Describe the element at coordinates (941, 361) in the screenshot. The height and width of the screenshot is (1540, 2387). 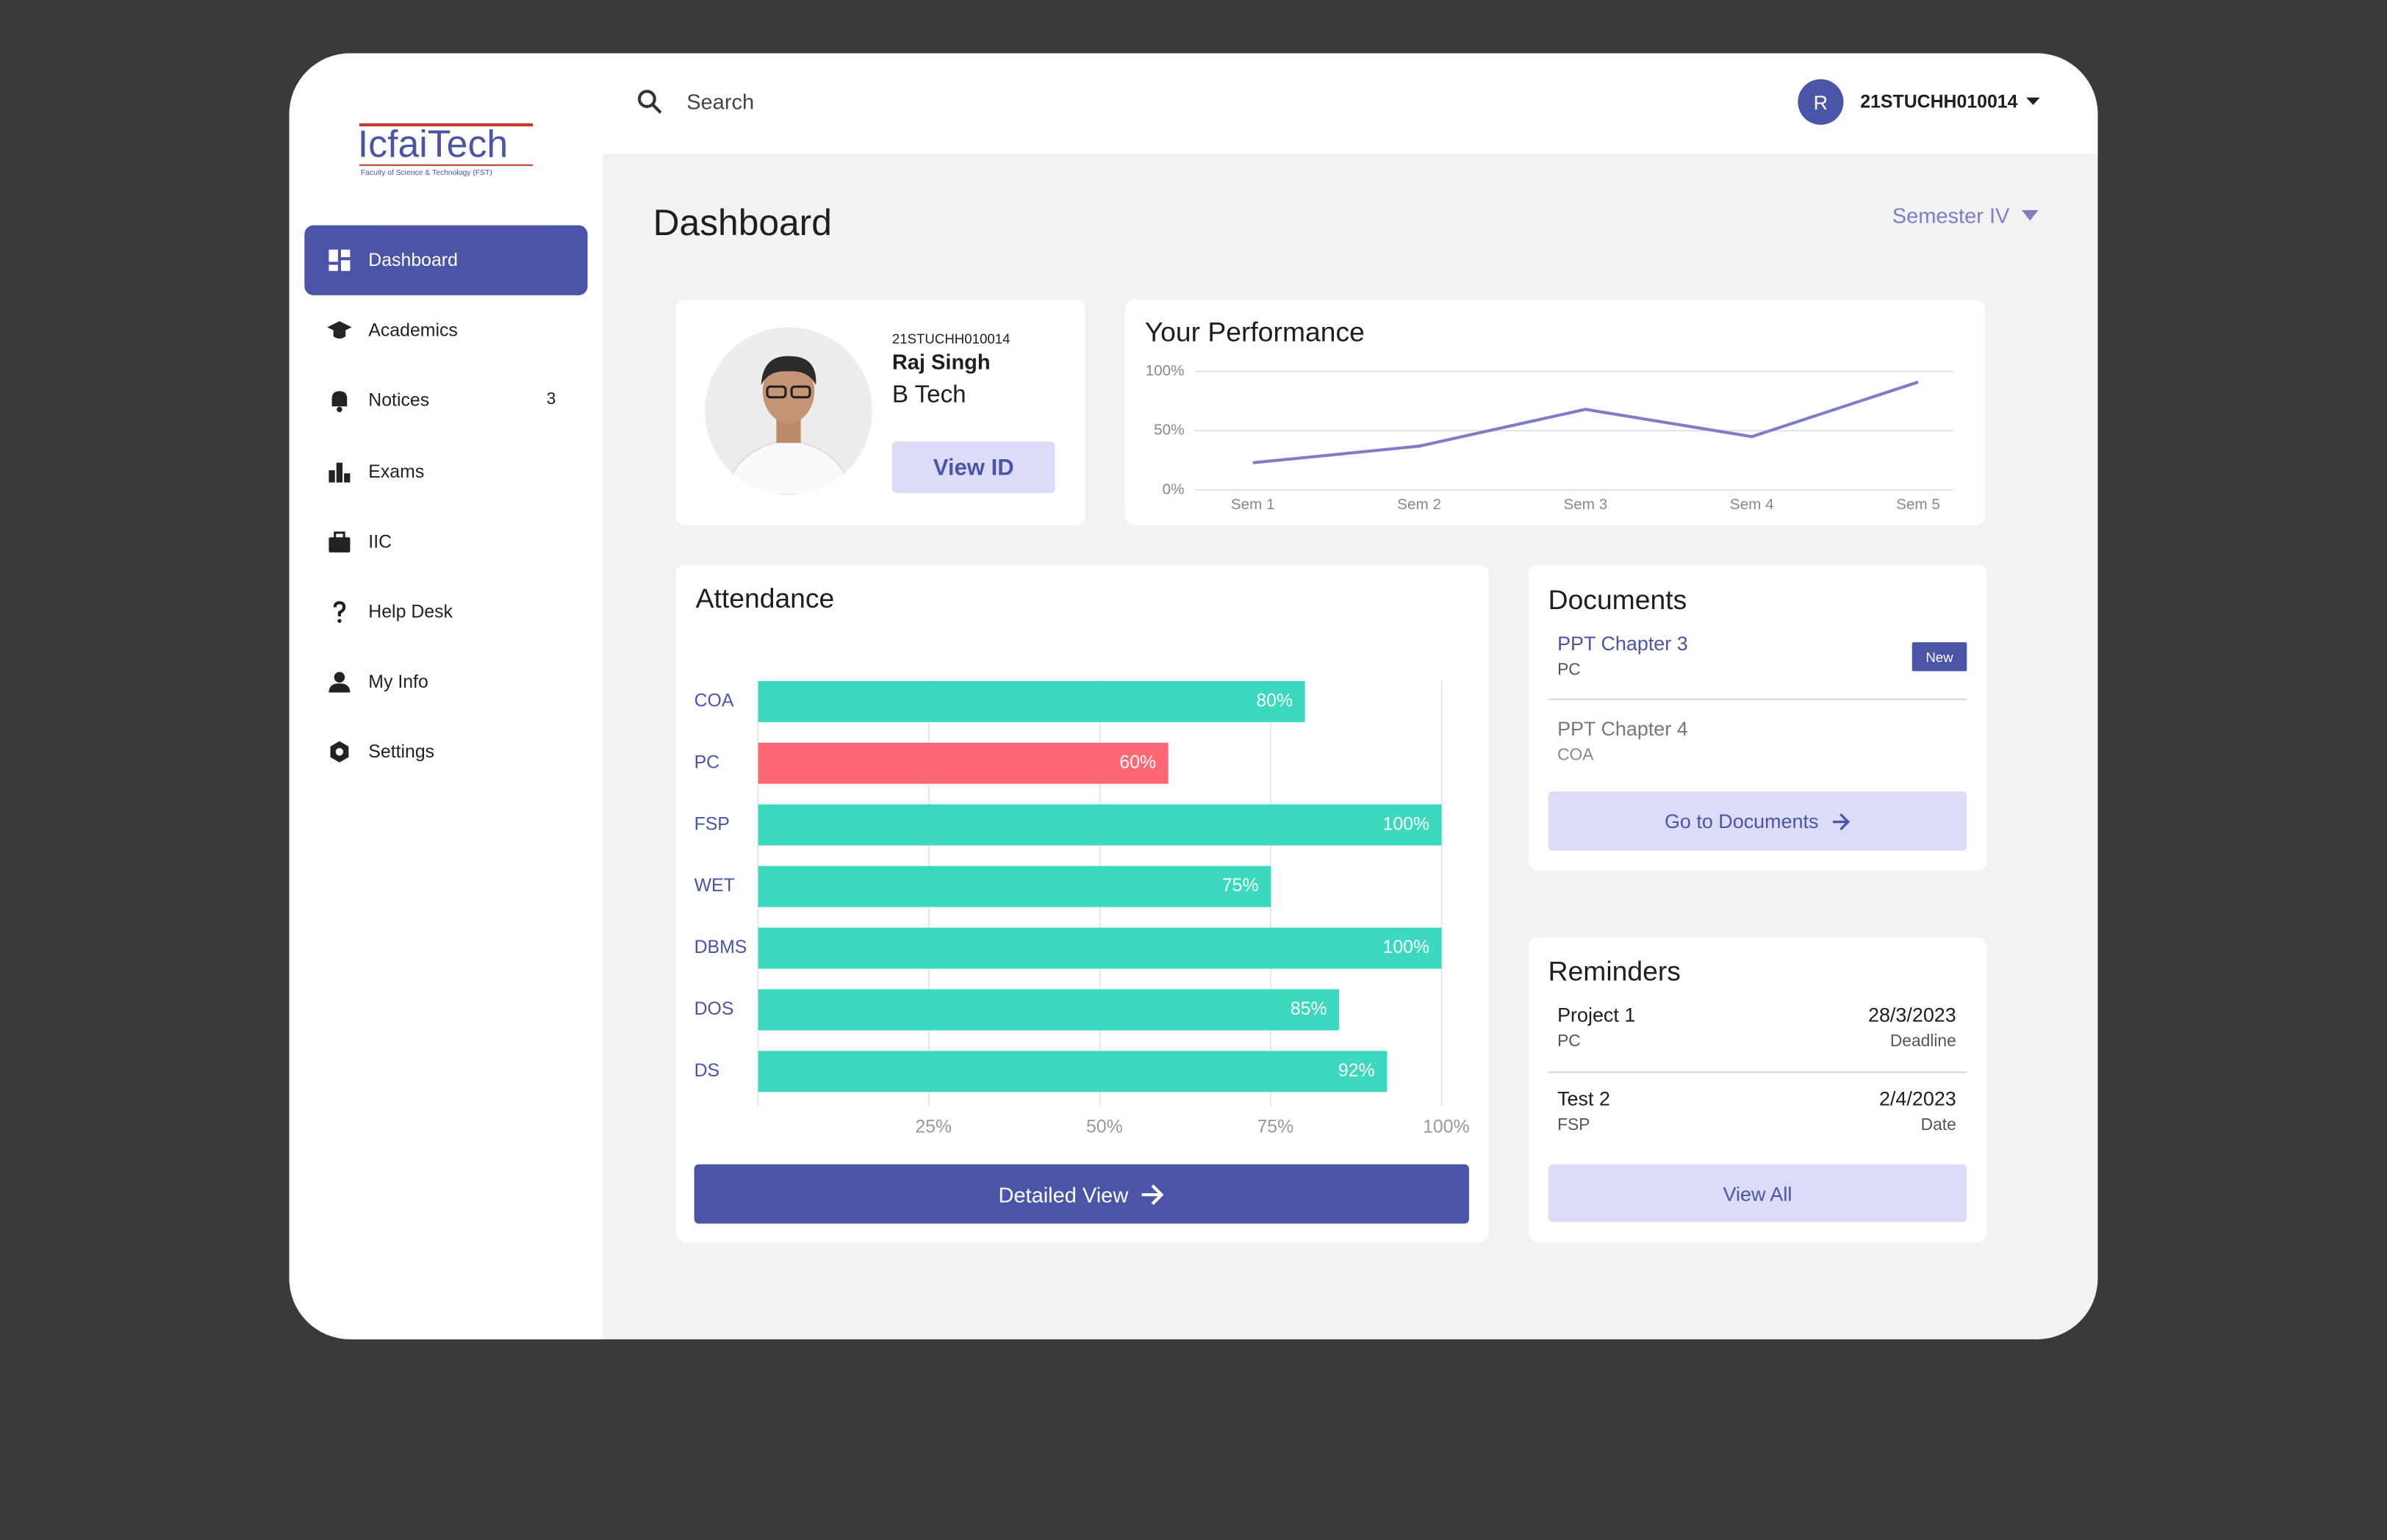
I see `student-name: Raj Singh` at that location.